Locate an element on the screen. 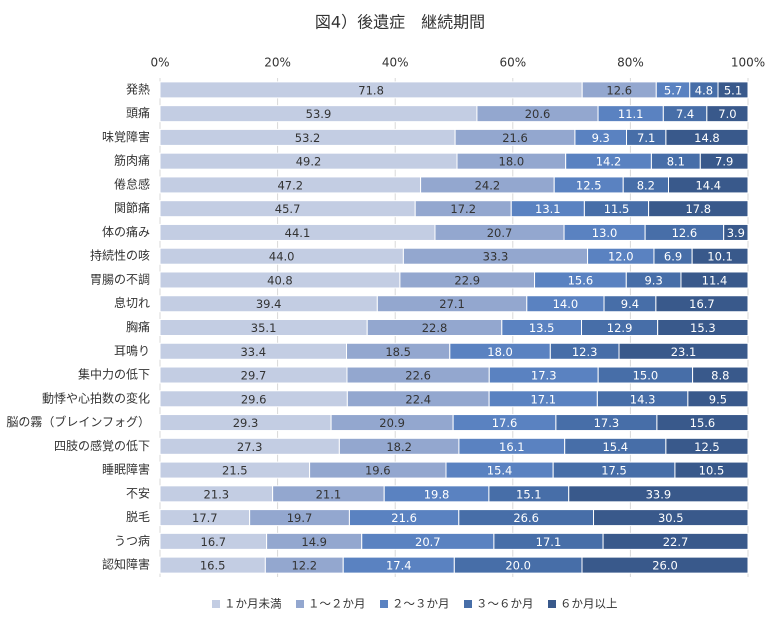  y-tick-label: 持続性の咳 is located at coordinates (120, 255).